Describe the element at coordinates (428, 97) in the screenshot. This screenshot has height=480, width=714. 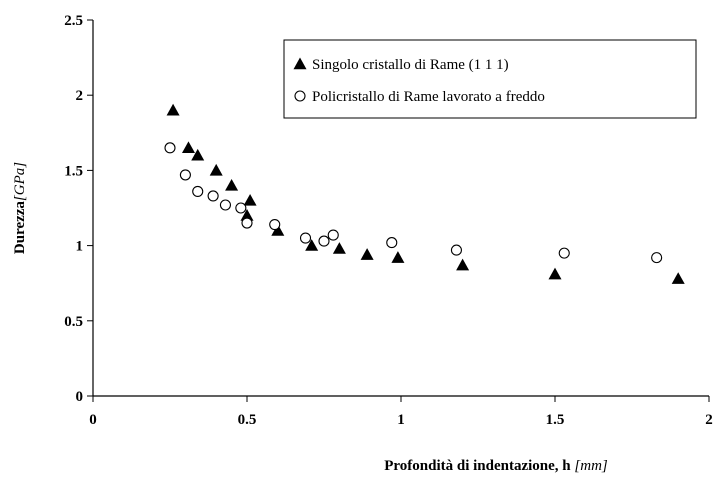
I see `legend-label: Policristallo di Rame lavorato a freddo` at that location.